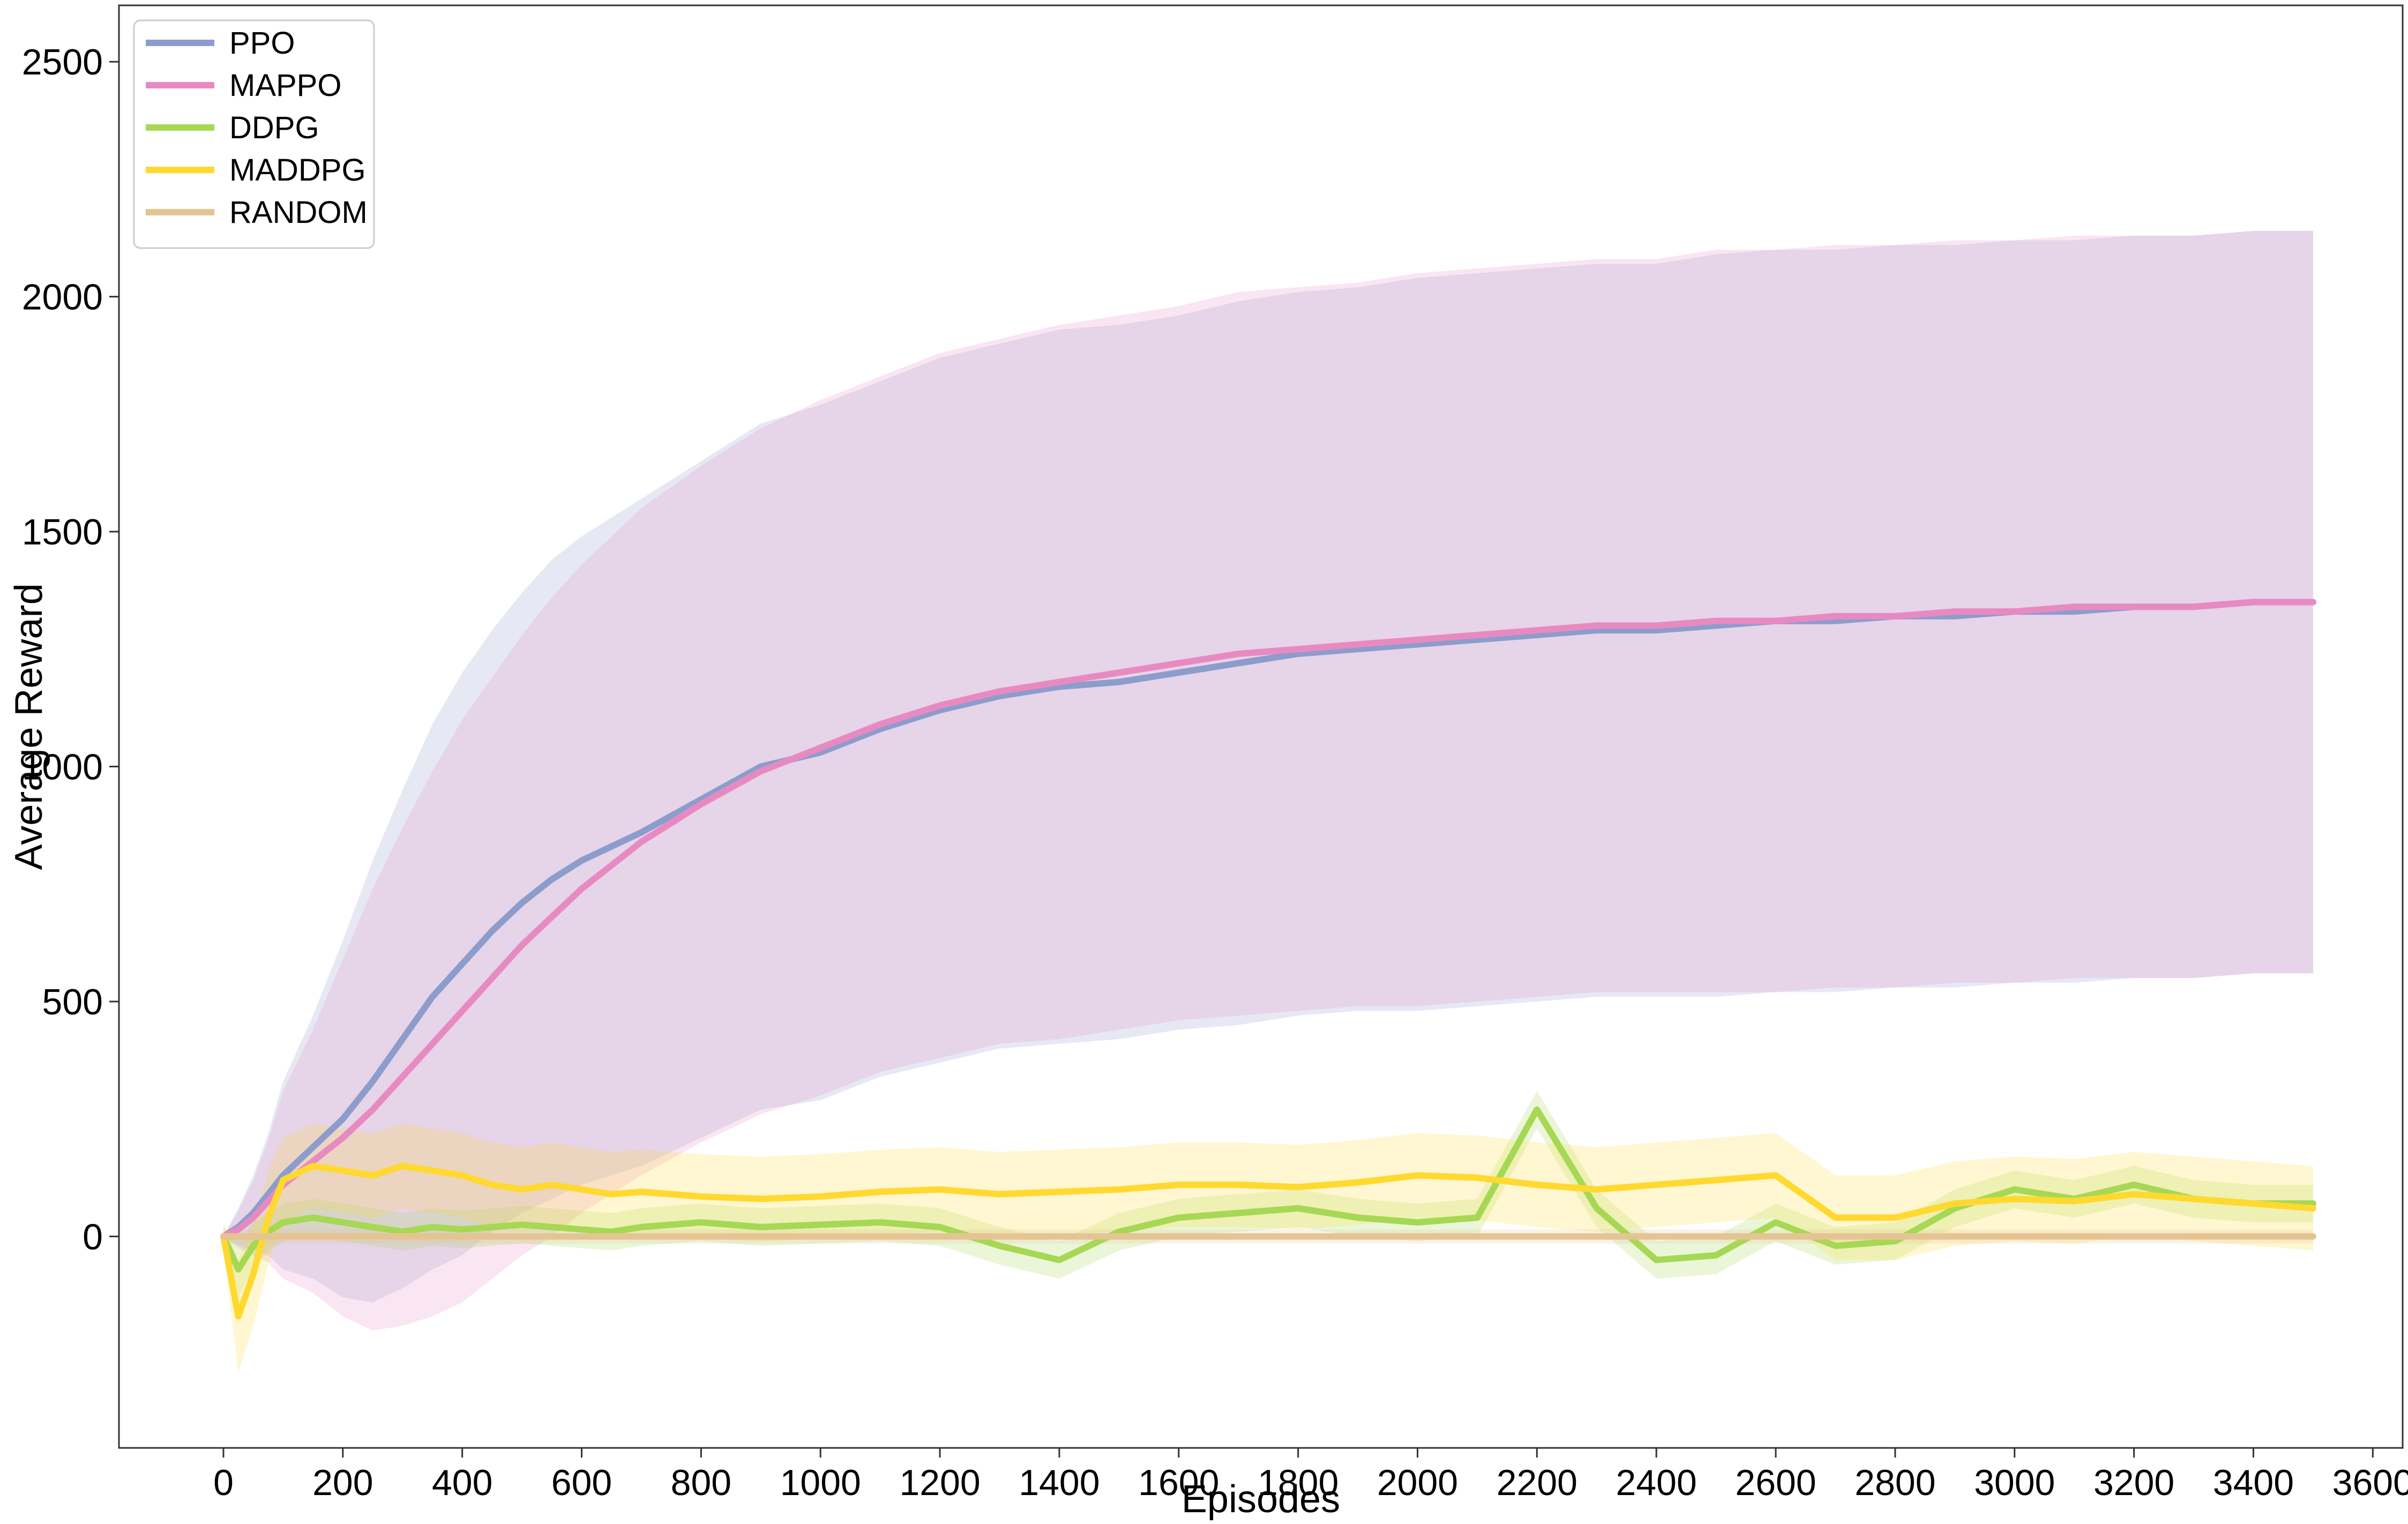 This screenshot has width=2408, height=1524. I want to click on legend-box, so click(254, 134).